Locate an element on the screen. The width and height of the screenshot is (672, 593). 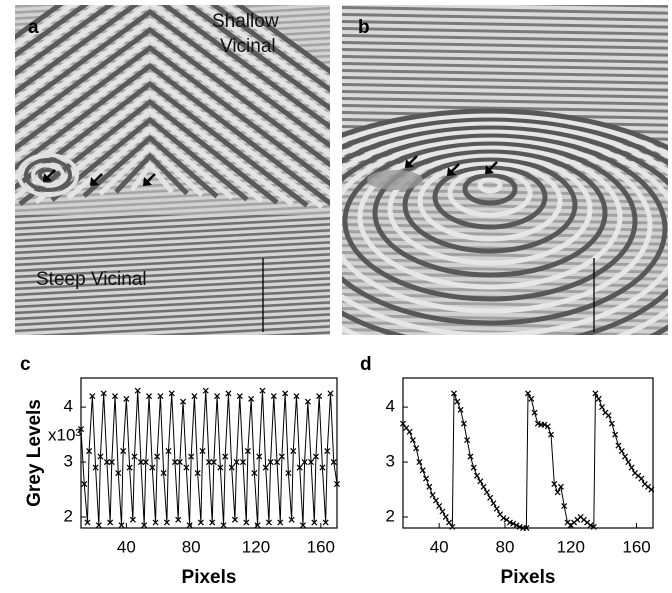
annotation: Steep Vicinal is located at coordinates (91, 279).